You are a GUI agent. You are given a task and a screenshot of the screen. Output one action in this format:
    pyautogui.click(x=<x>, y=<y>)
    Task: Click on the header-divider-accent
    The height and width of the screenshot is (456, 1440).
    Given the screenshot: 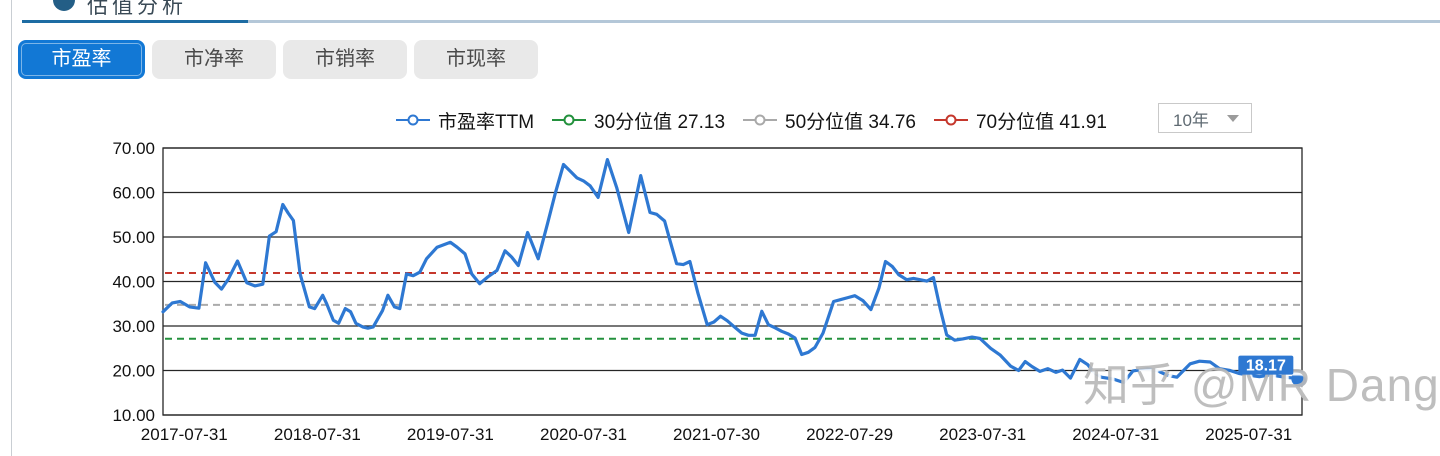 What is the action you would take?
    pyautogui.click(x=135, y=21)
    